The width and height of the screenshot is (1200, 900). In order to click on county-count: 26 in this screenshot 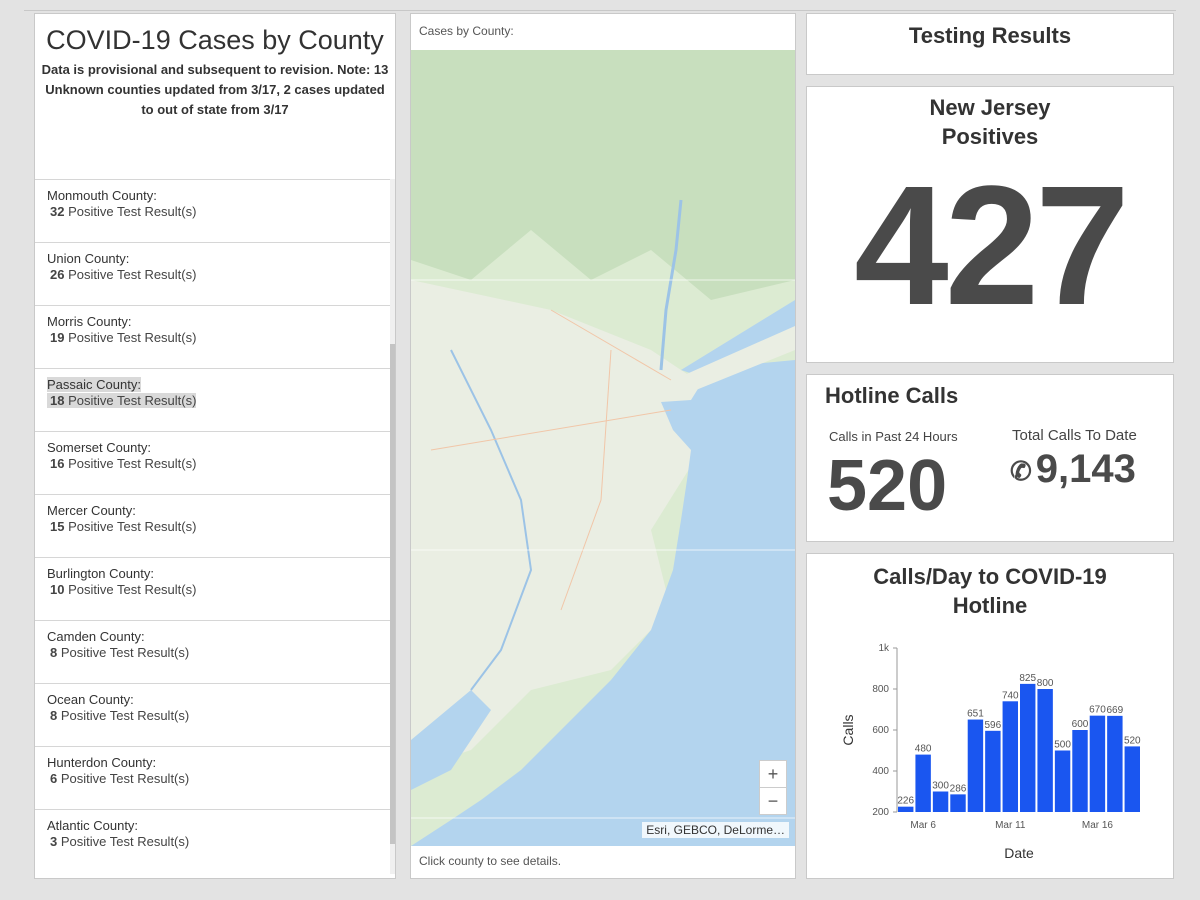, I will do `click(57, 274)`.